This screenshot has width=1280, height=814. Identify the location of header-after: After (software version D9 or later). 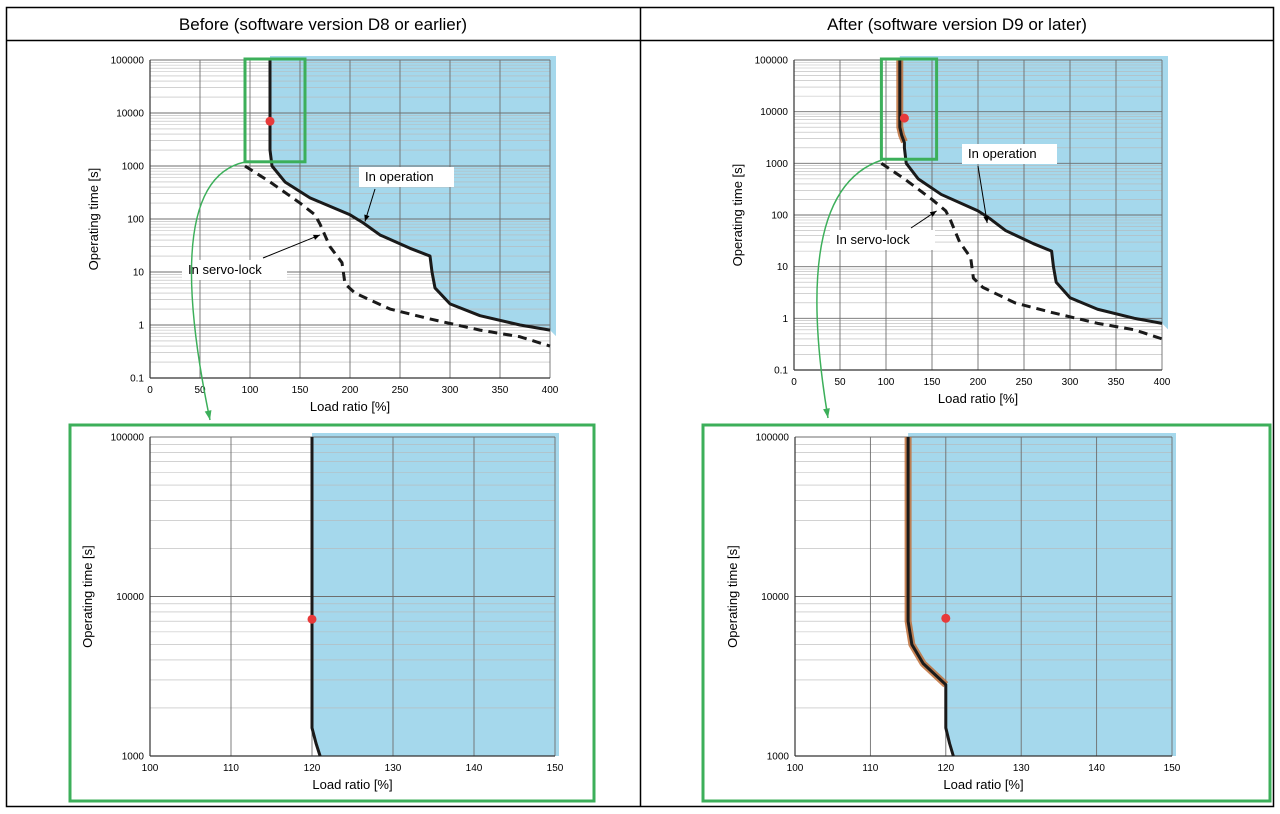
(957, 24).